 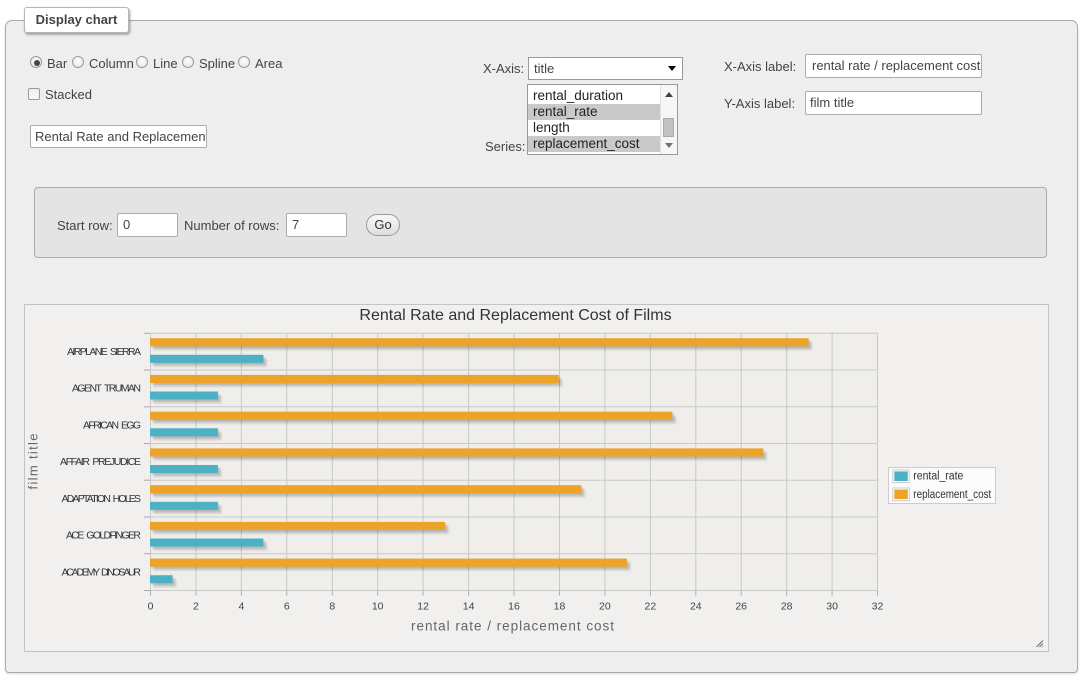 What do you see at coordinates (787, 607) in the screenshot?
I see `svg-text: 28` at bounding box center [787, 607].